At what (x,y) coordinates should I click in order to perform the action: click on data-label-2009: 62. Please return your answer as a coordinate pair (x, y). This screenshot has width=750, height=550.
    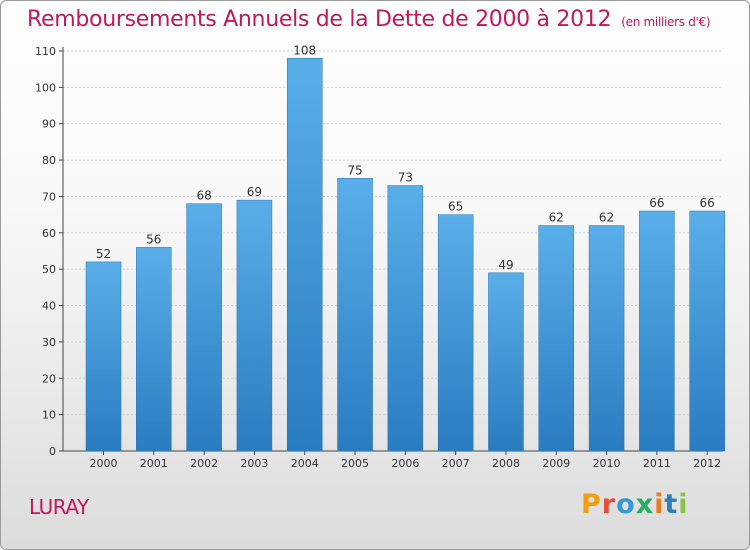
    Looking at the image, I should click on (556, 218).